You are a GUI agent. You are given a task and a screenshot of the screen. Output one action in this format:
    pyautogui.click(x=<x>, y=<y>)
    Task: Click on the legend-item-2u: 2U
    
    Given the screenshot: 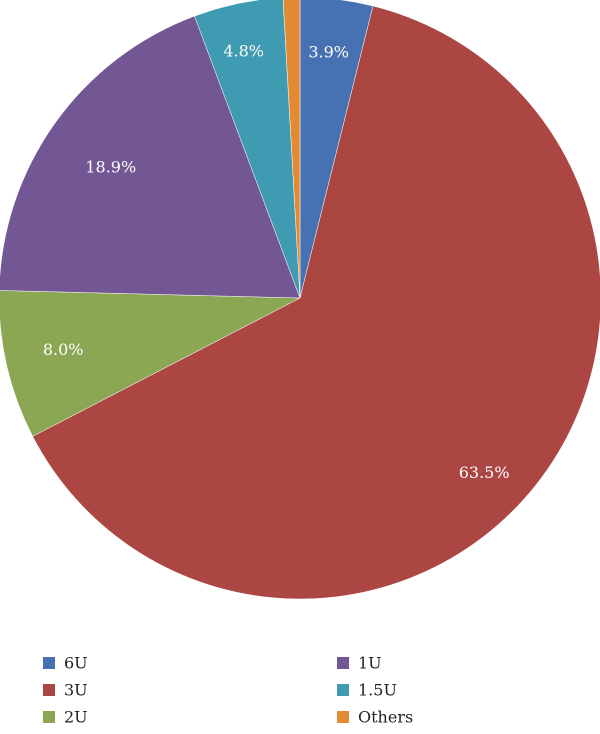 What is the action you would take?
    pyautogui.click(x=65, y=717)
    